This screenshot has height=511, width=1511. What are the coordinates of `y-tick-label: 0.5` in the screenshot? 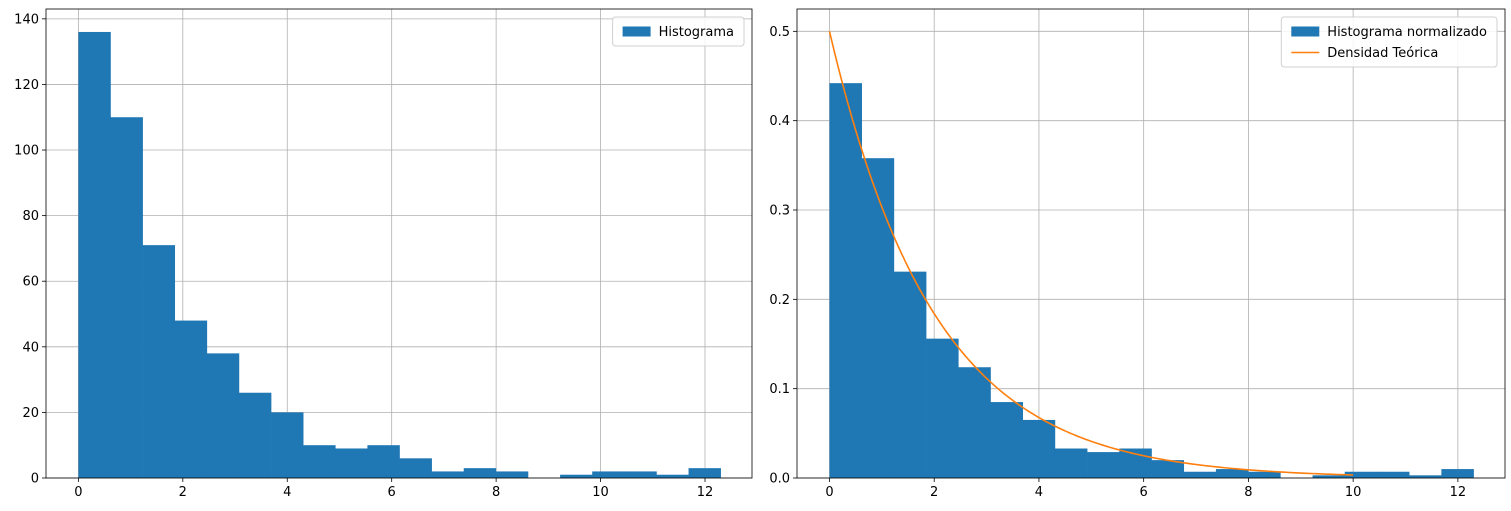 It's located at (779, 32).